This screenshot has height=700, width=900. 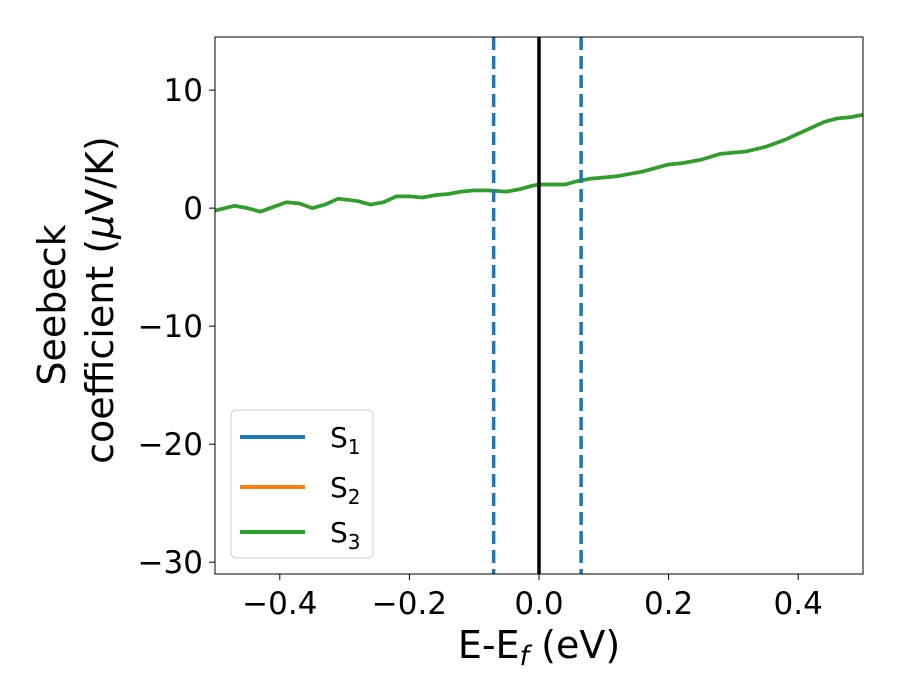 What do you see at coordinates (279, 604) in the screenshot?
I see `x-tick-label: −0.4` at bounding box center [279, 604].